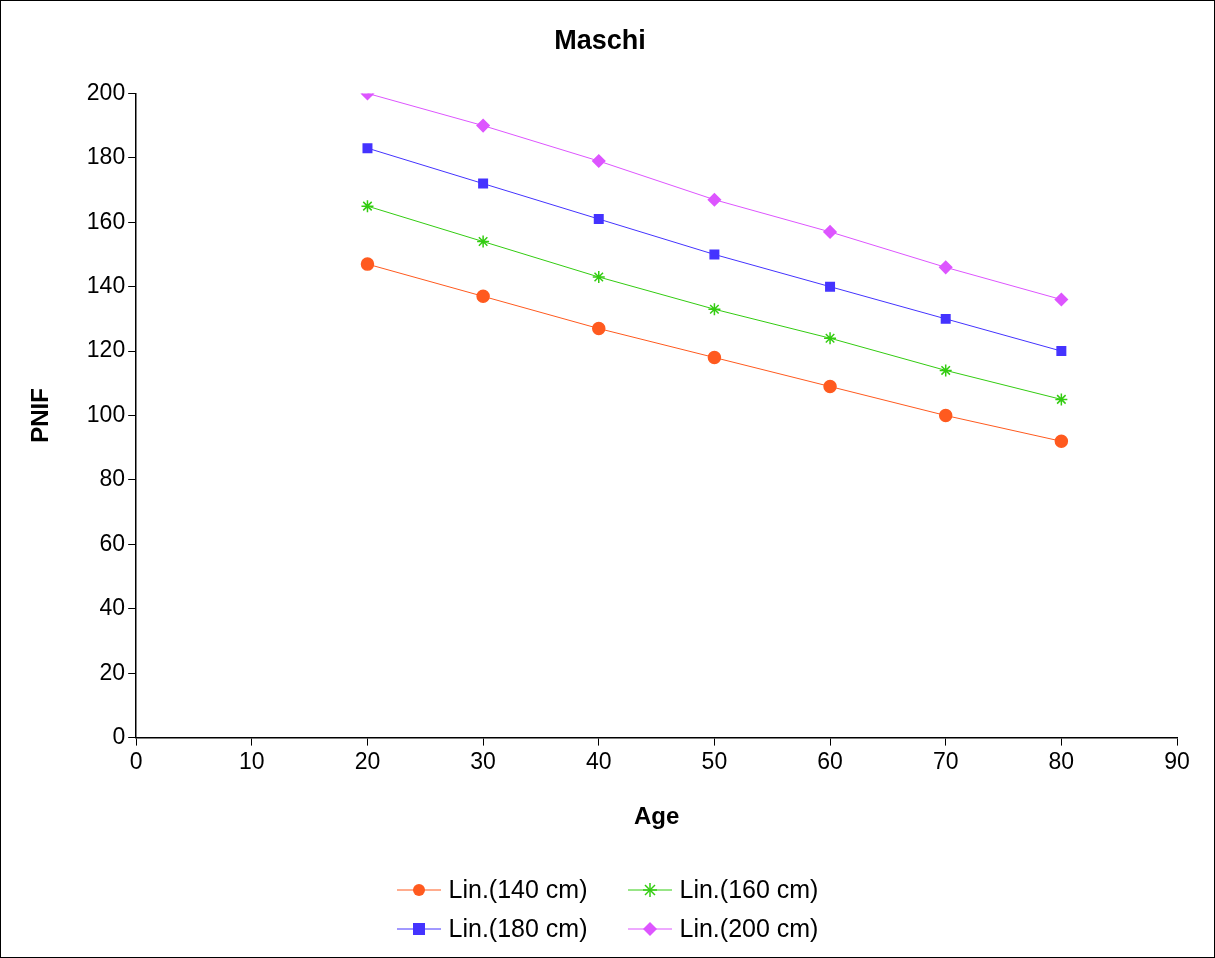 This screenshot has height=958, width=1215. I want to click on legend-label: Lin.(180 cm), so click(518, 928).